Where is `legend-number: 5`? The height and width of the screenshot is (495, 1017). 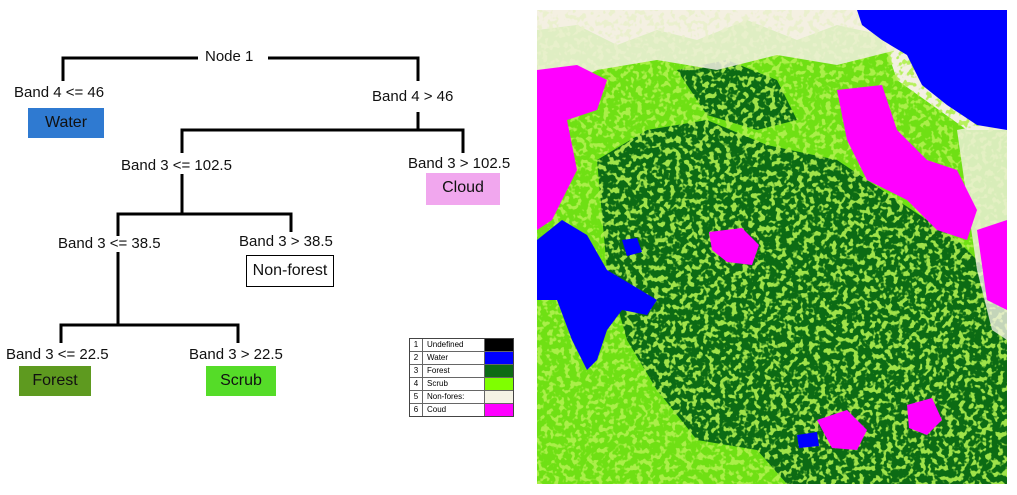 legend-number: 5 is located at coordinates (416, 397).